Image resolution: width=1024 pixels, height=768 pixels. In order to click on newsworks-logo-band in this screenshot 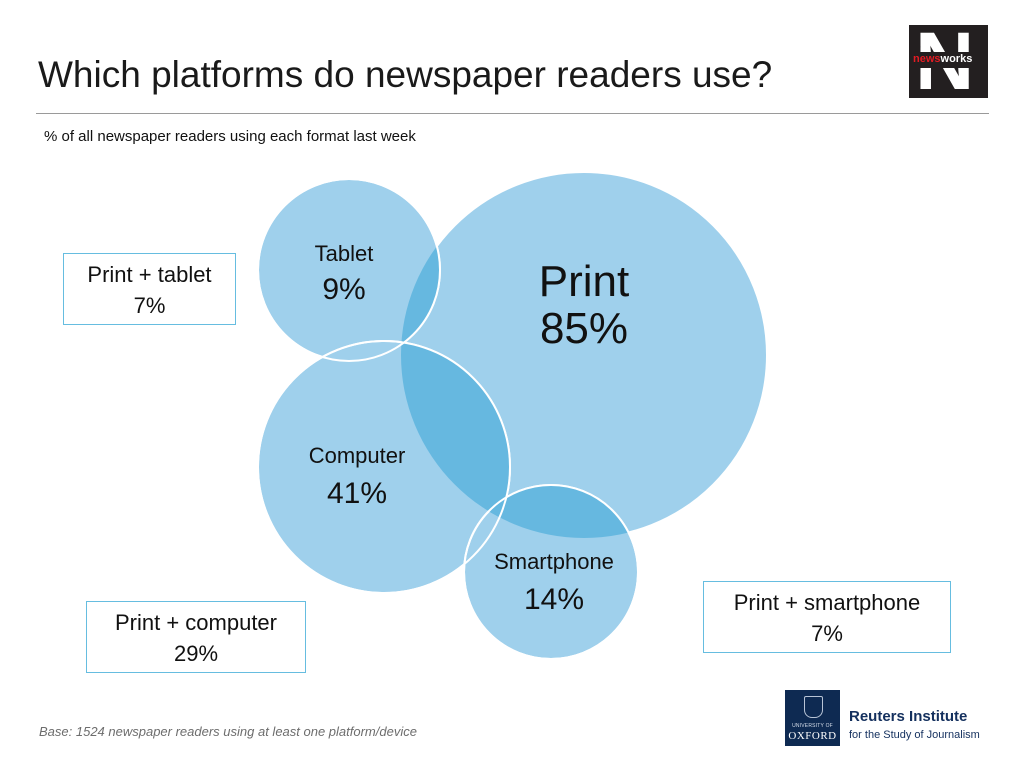, I will do `click(948, 60)`.